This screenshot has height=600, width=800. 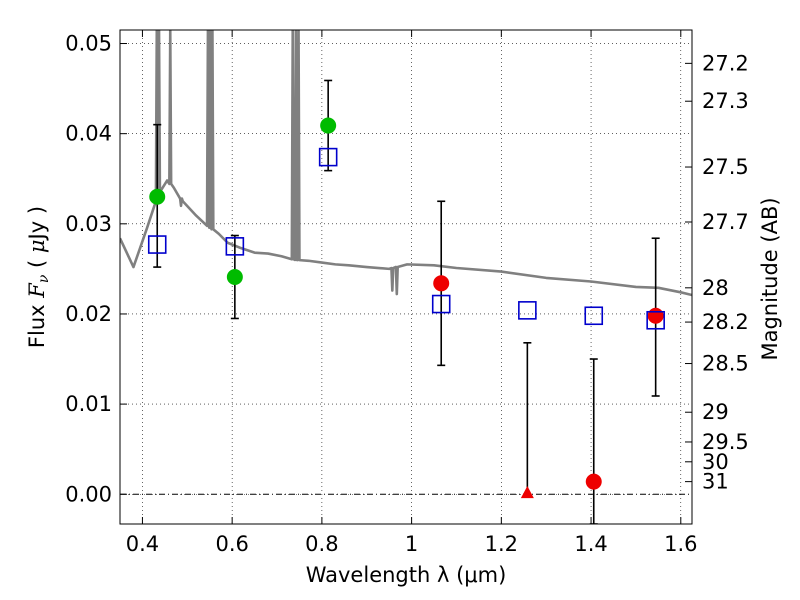 What do you see at coordinates (37, 246) in the screenshot?
I see `y-axis-label-mu: μ` at bounding box center [37, 246].